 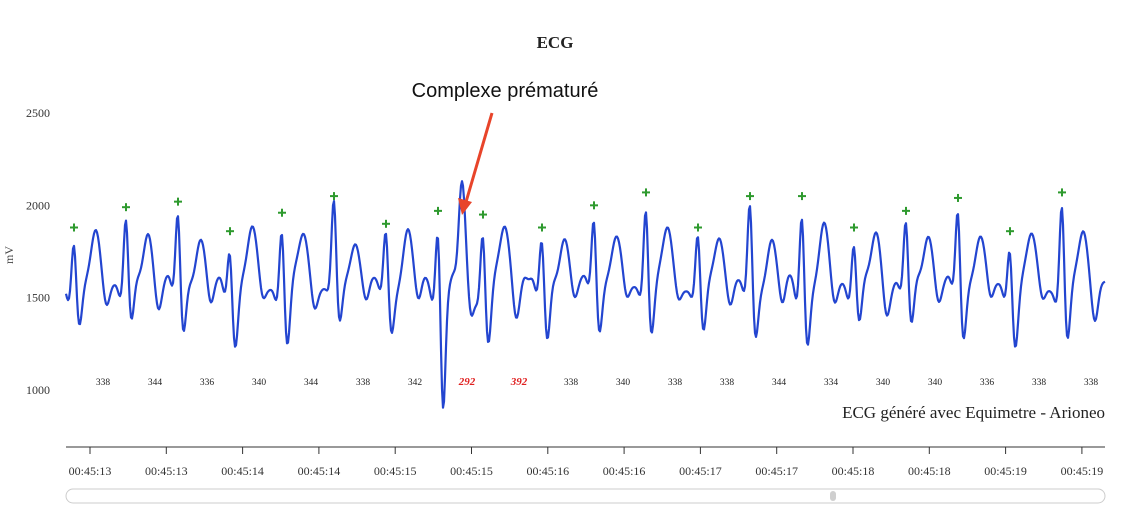 I want to click on chart-title: ECG, so click(x=555, y=42).